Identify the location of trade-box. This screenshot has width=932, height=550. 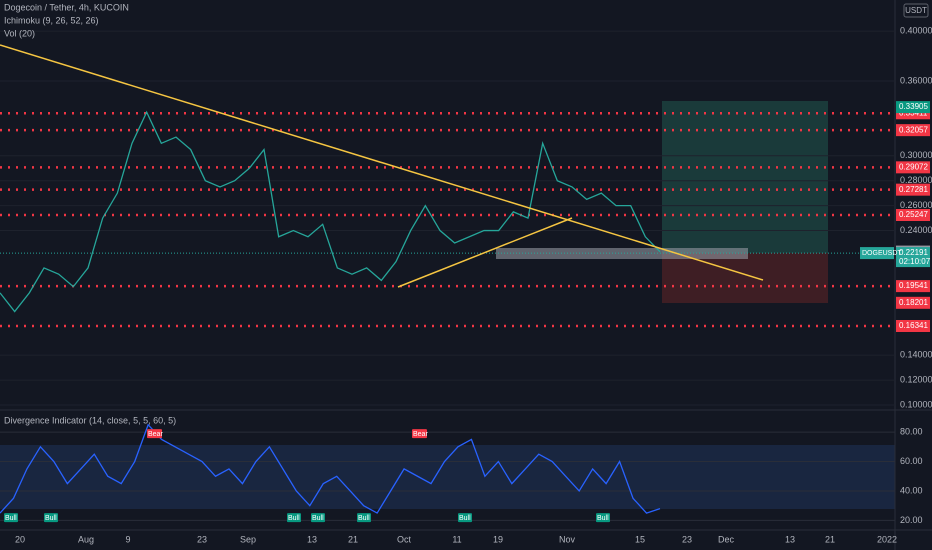
(745, 202).